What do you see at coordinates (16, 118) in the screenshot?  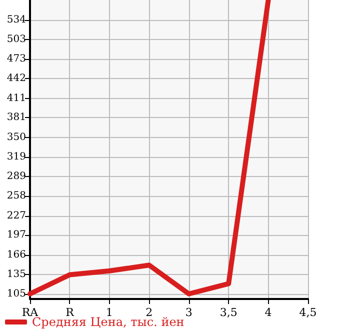 I see `y-tick-label: 381` at bounding box center [16, 118].